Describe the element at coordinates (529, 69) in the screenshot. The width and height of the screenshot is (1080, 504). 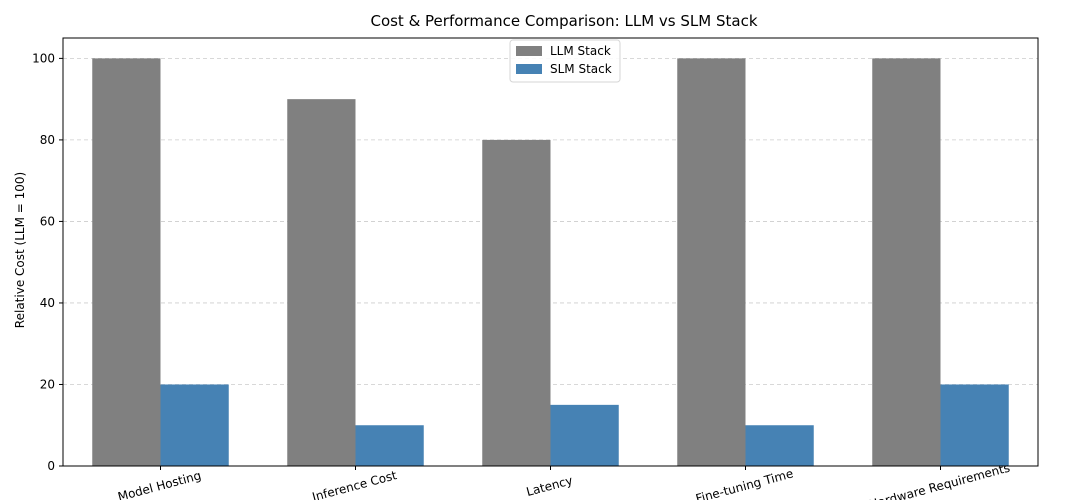
I see `legend-swatch-slm` at that location.